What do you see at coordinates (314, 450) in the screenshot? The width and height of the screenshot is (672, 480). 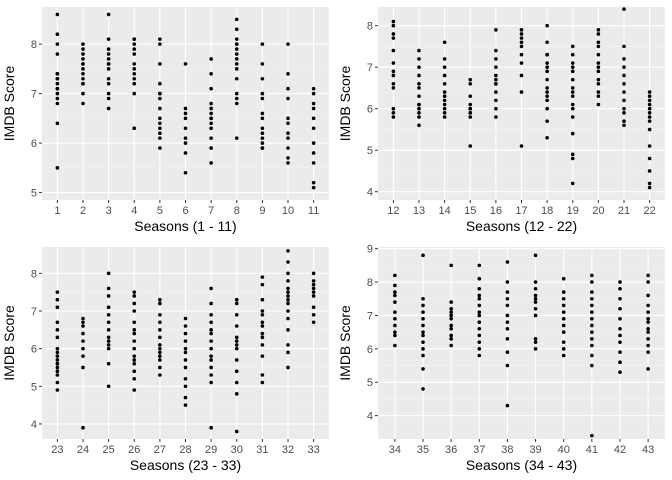 I see `x-tick-label: 33` at bounding box center [314, 450].